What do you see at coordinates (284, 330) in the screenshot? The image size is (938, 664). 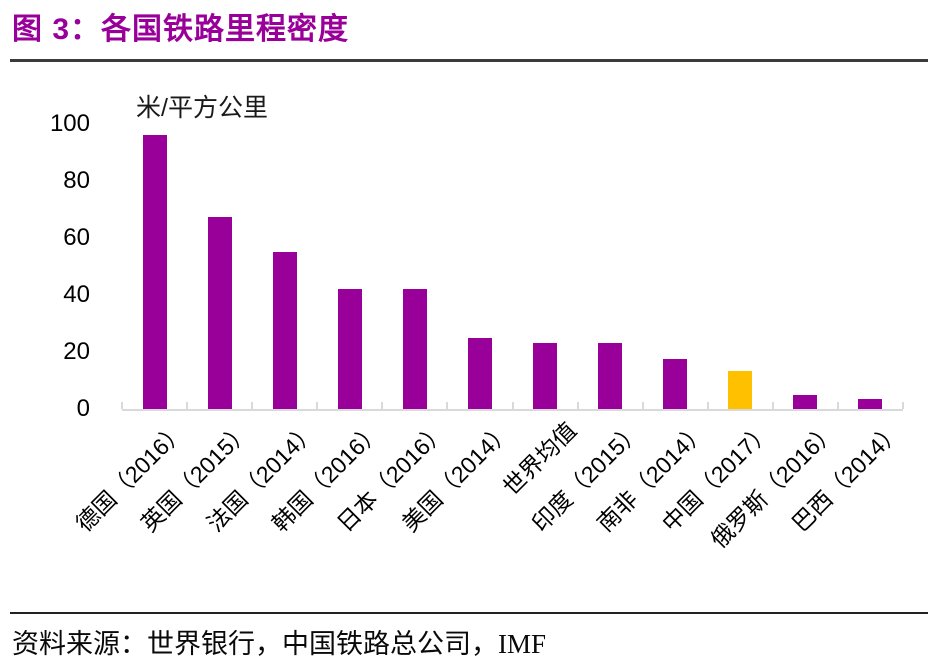 I see `bar-法国（2014）` at bounding box center [284, 330].